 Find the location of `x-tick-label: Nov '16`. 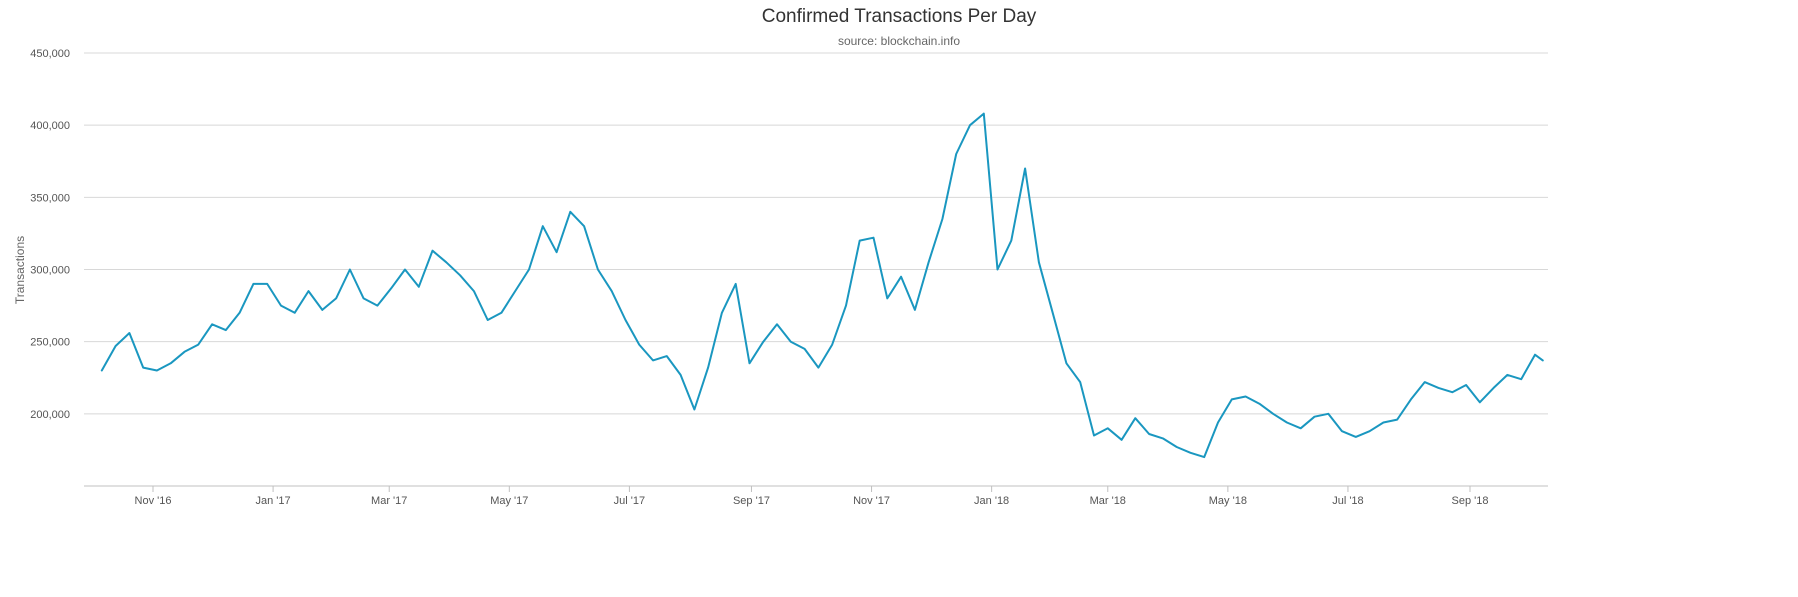

x-tick-label: Nov '16 is located at coordinates (153, 501).